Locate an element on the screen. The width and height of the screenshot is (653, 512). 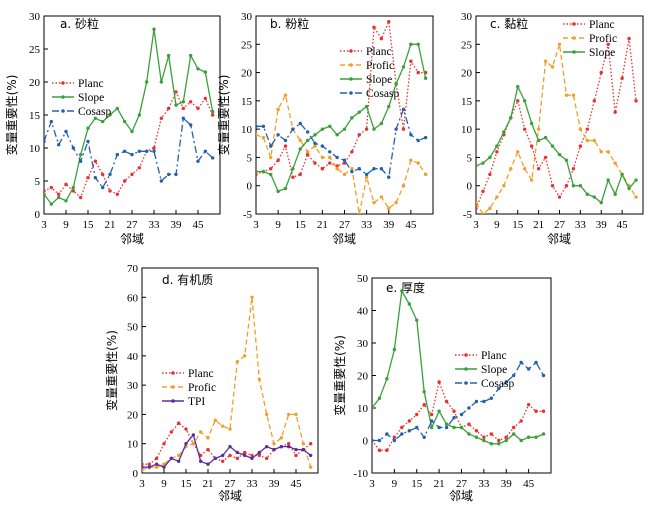
series-group is located at coordinates (557, 125).